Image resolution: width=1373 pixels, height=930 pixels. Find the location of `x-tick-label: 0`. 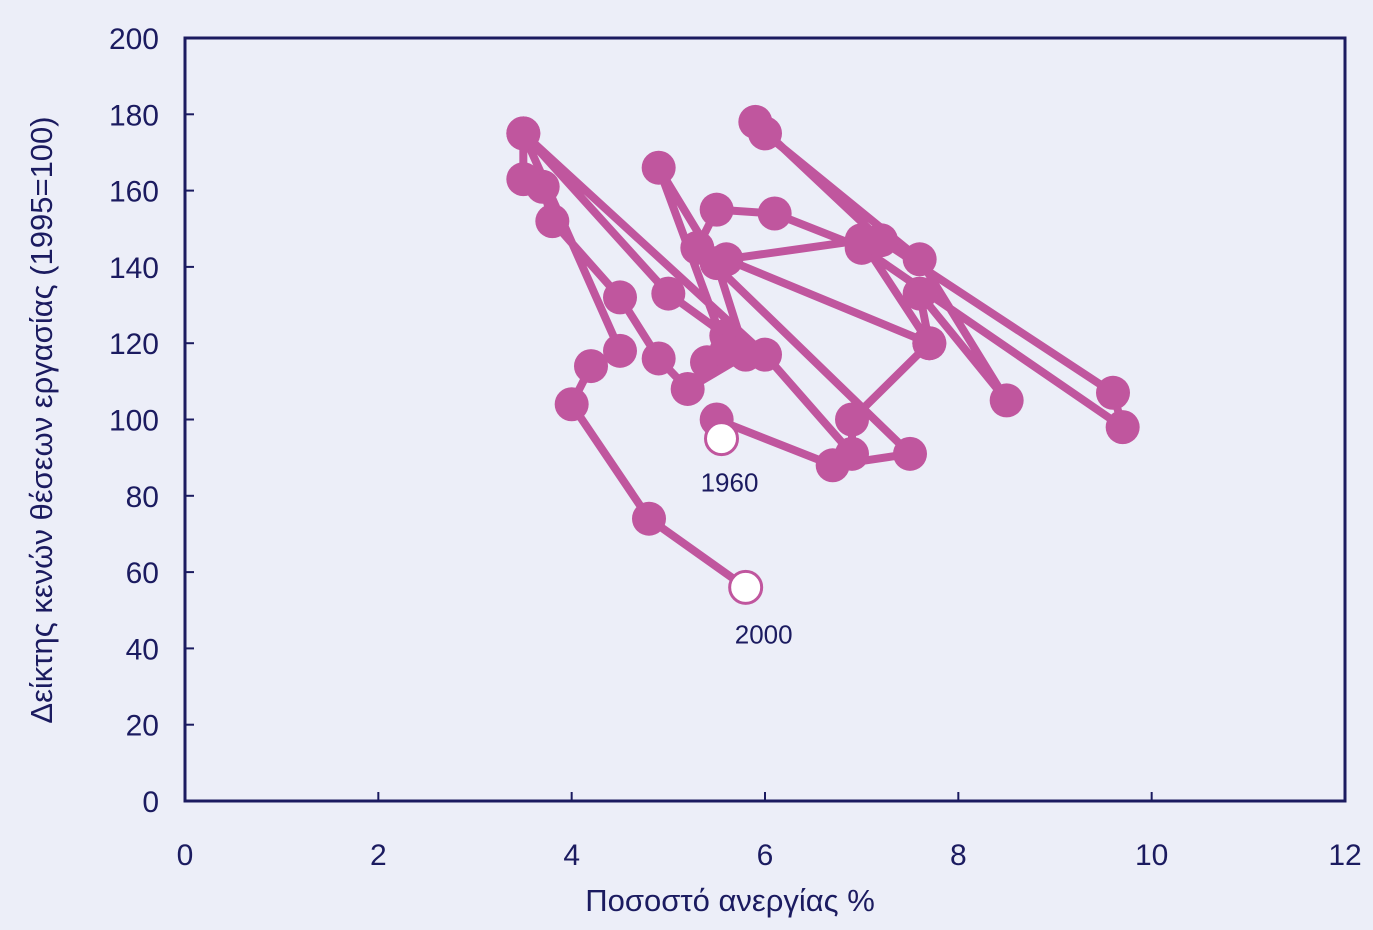

x-tick-label: 0 is located at coordinates (185, 855).